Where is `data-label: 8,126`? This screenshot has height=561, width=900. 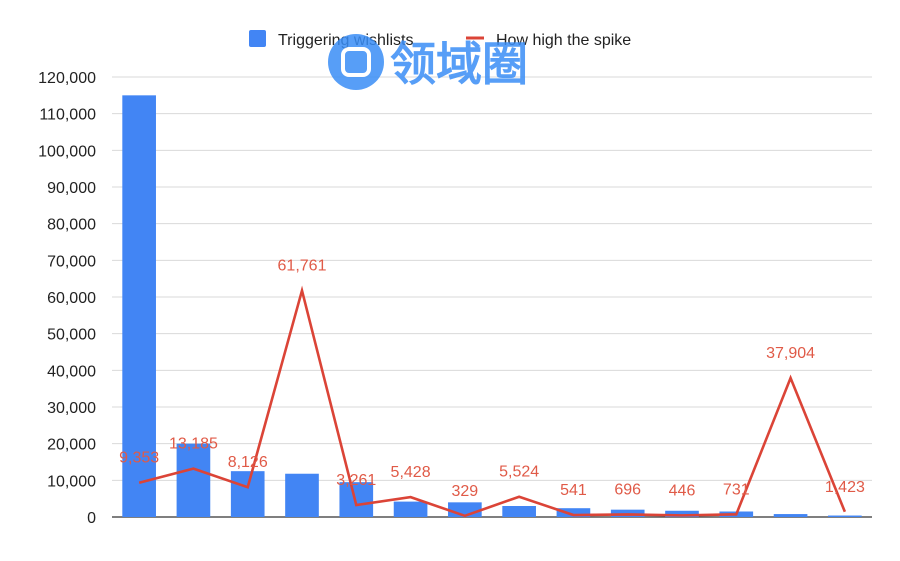 data-label: 8,126 is located at coordinates (248, 462).